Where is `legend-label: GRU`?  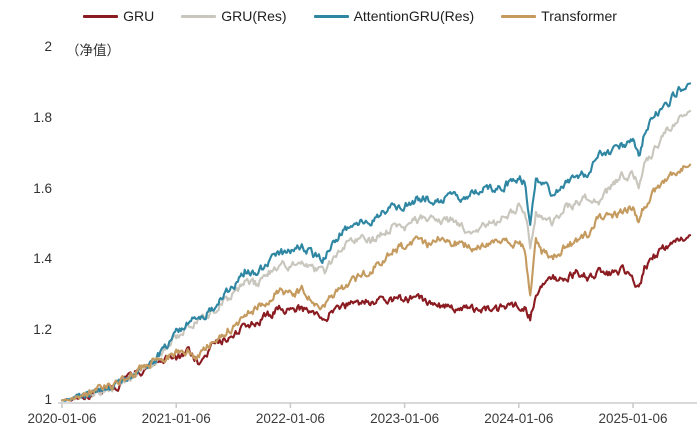
legend-label: GRU is located at coordinates (139, 16).